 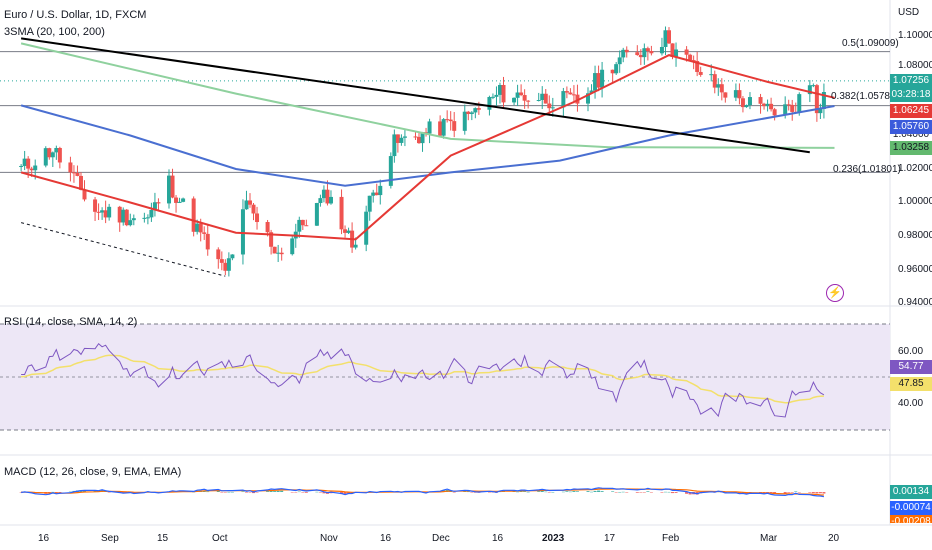 What do you see at coordinates (911, 403) in the screenshot?
I see `rsi-level-40: 40.00` at bounding box center [911, 403].